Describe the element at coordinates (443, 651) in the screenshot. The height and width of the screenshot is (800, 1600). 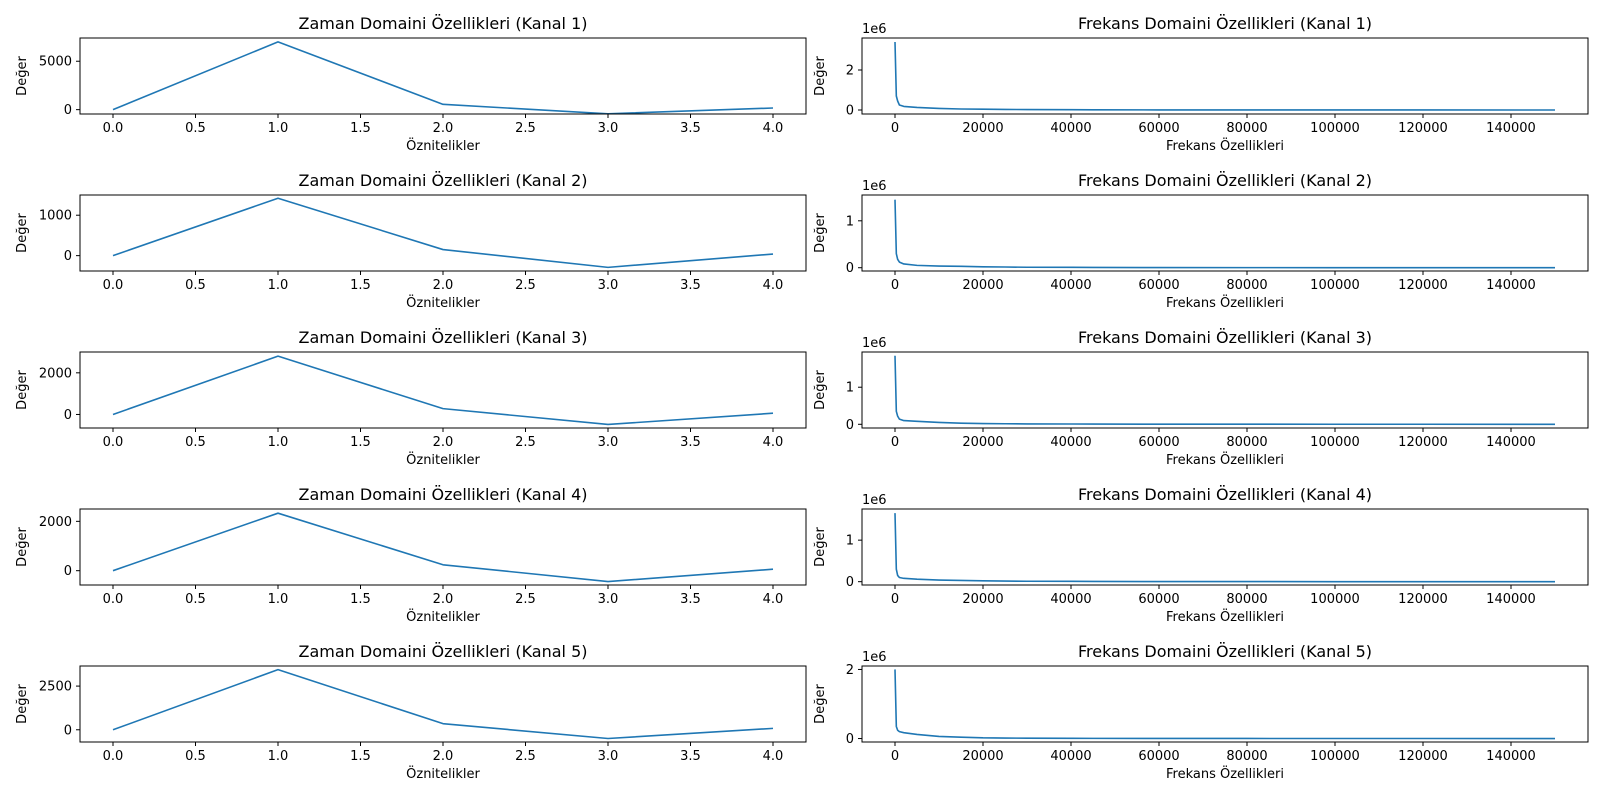
I see `subplot-title: Zaman Domaini Özellikleri (Kanal 5)` at that location.